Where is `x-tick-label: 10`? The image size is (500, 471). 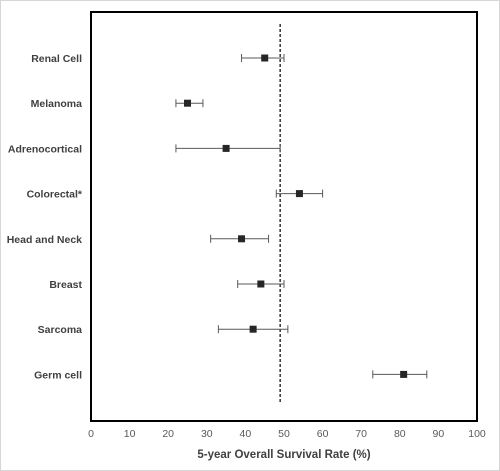
x-tick-label: 10 is located at coordinates (130, 434).